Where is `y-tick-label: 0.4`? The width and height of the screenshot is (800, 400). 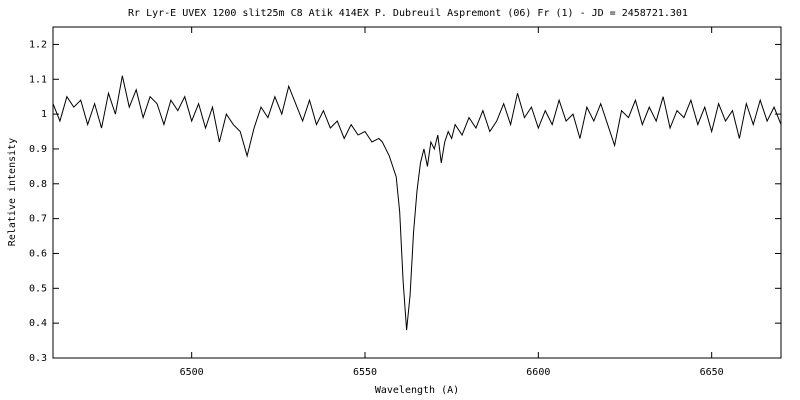 y-tick-label: 0.4 is located at coordinates (38, 323).